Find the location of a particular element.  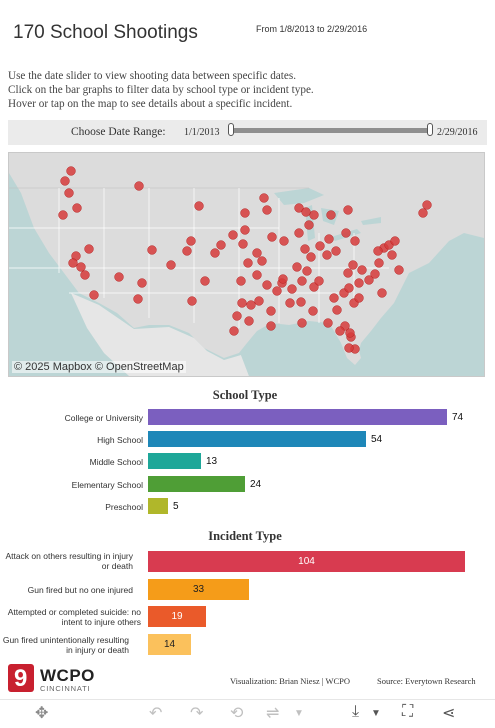

slider-start-handle is located at coordinates (231, 129).